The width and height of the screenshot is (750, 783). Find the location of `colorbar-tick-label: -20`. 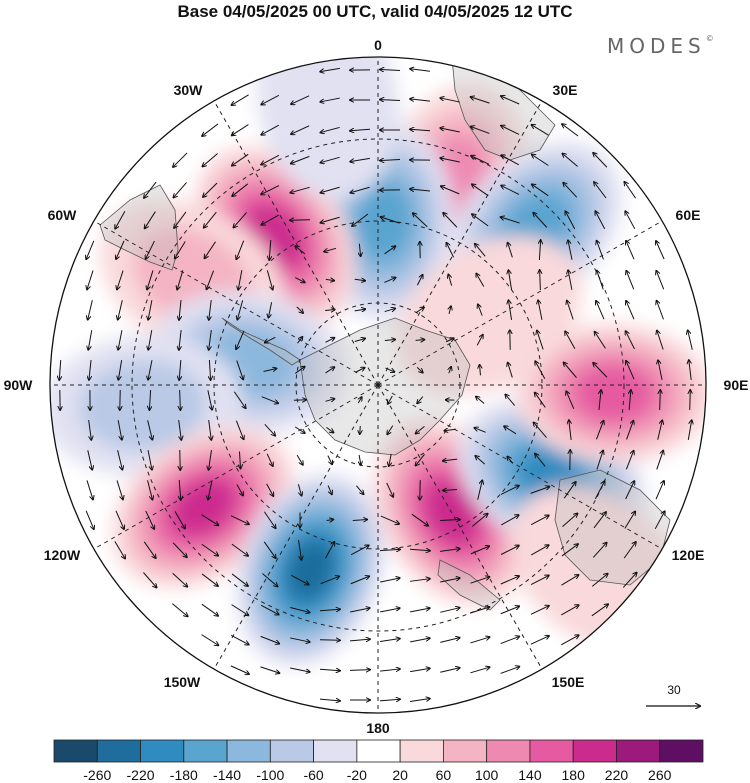

colorbar-tick-label: -20 is located at coordinates (357, 775).